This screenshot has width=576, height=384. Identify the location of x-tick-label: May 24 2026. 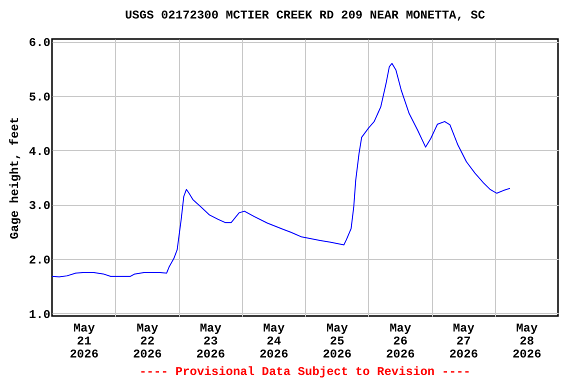
(273, 342).